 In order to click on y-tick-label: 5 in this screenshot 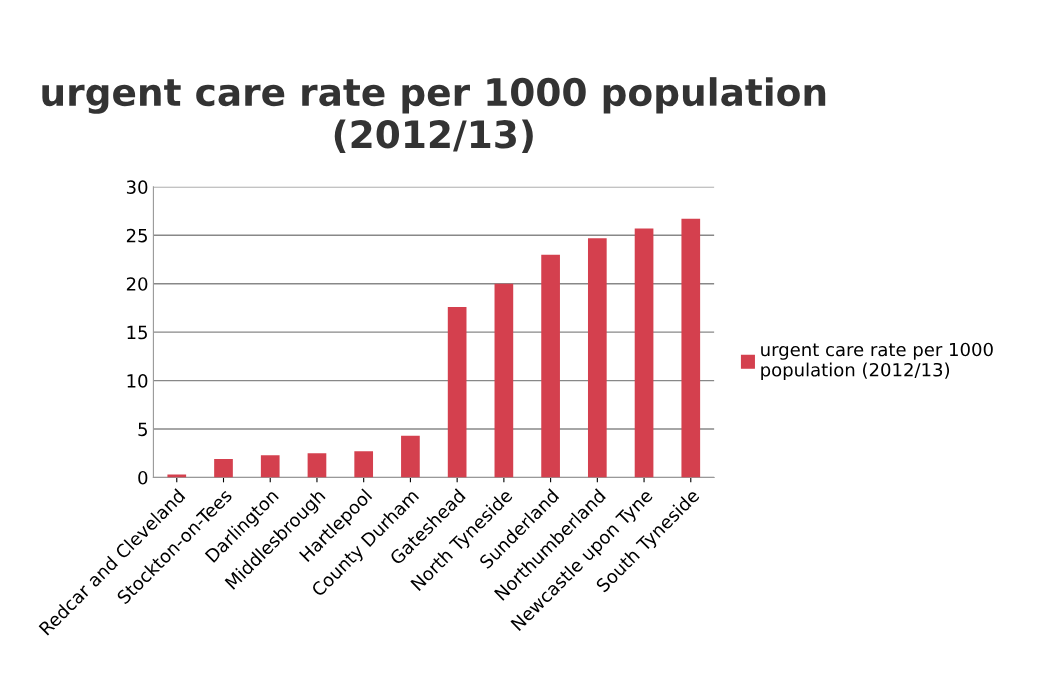, I will do `click(142, 429)`.